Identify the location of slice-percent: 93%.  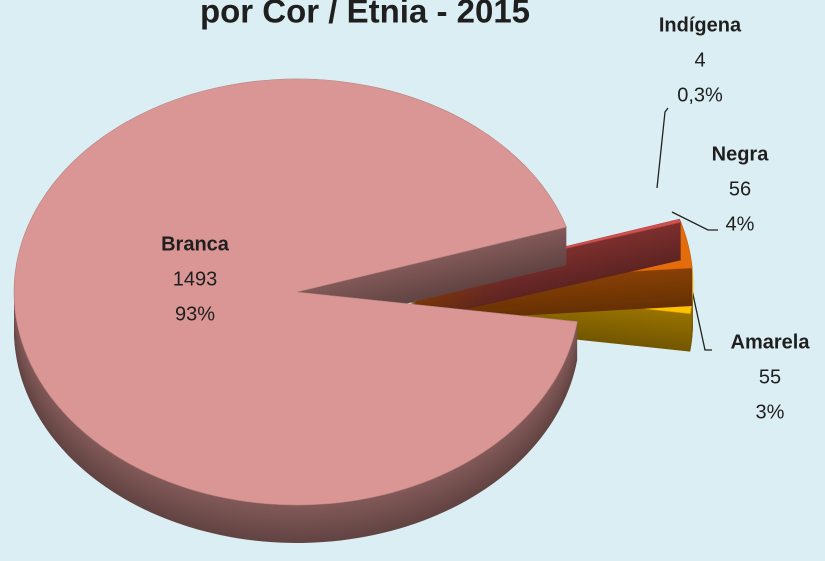
(195, 314).